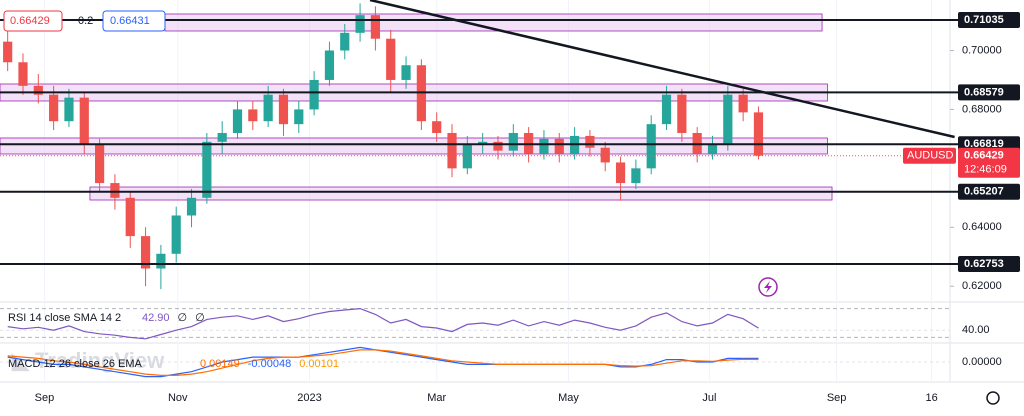 This screenshot has width=1024, height=416. Describe the element at coordinates (220, 364) in the screenshot. I see `indicator-value: 0.00149` at that location.